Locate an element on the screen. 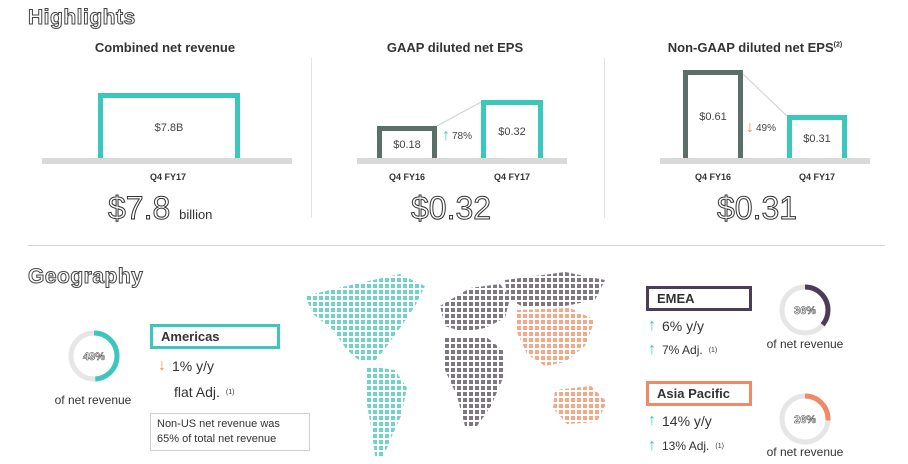 This screenshot has height=464, width=908. australia-shape is located at coordinates (580, 405).